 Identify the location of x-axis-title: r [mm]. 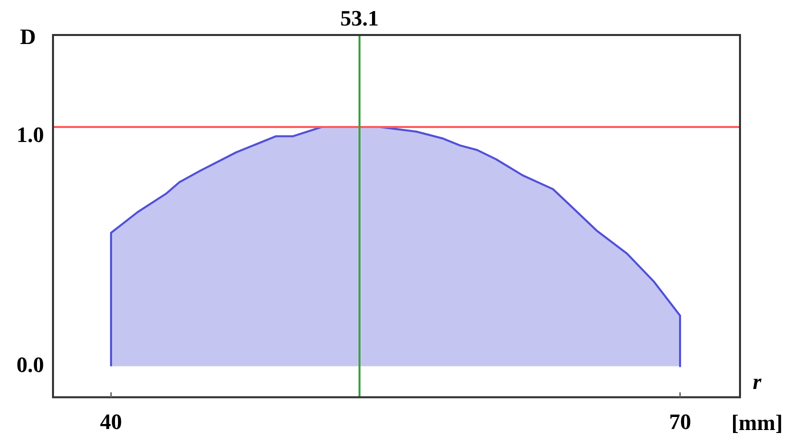
(757, 402).